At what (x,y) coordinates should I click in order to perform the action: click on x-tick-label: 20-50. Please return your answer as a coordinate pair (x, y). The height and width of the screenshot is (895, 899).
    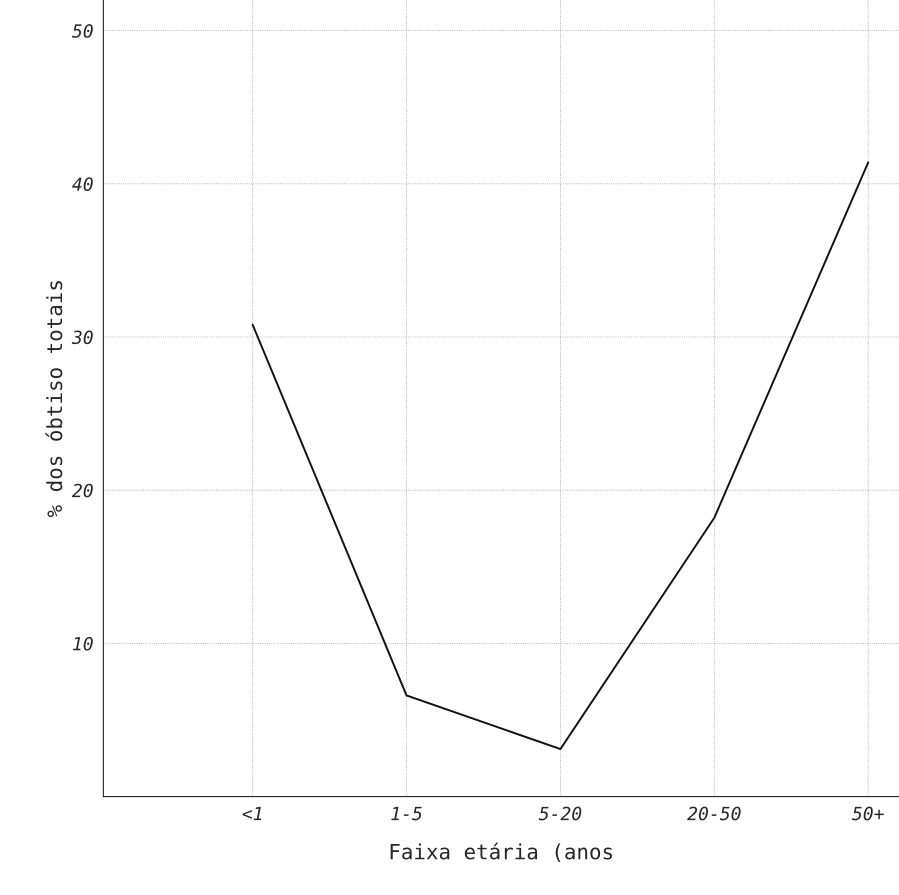
    Looking at the image, I should click on (714, 813).